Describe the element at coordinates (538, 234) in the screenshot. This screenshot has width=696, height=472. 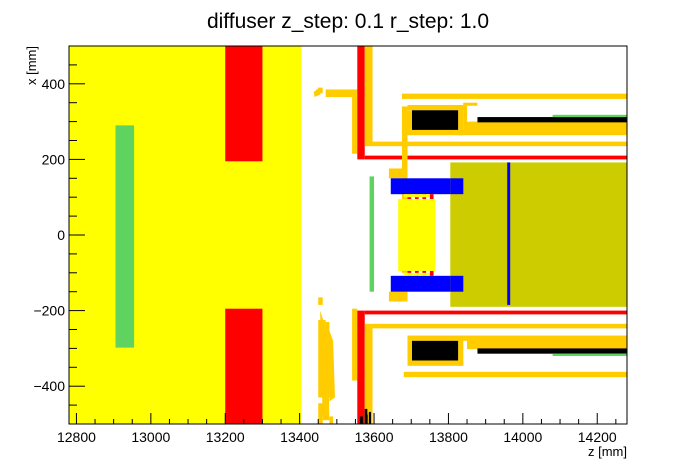
I see `material-region-olive` at that location.